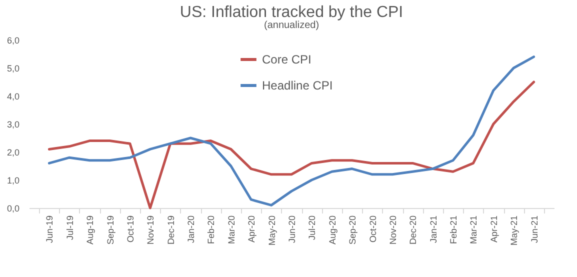 Image resolution: width=577 pixels, height=277 pixels. What do you see at coordinates (130, 229) in the screenshot?
I see `x-tick-label: Oct-19` at bounding box center [130, 229].